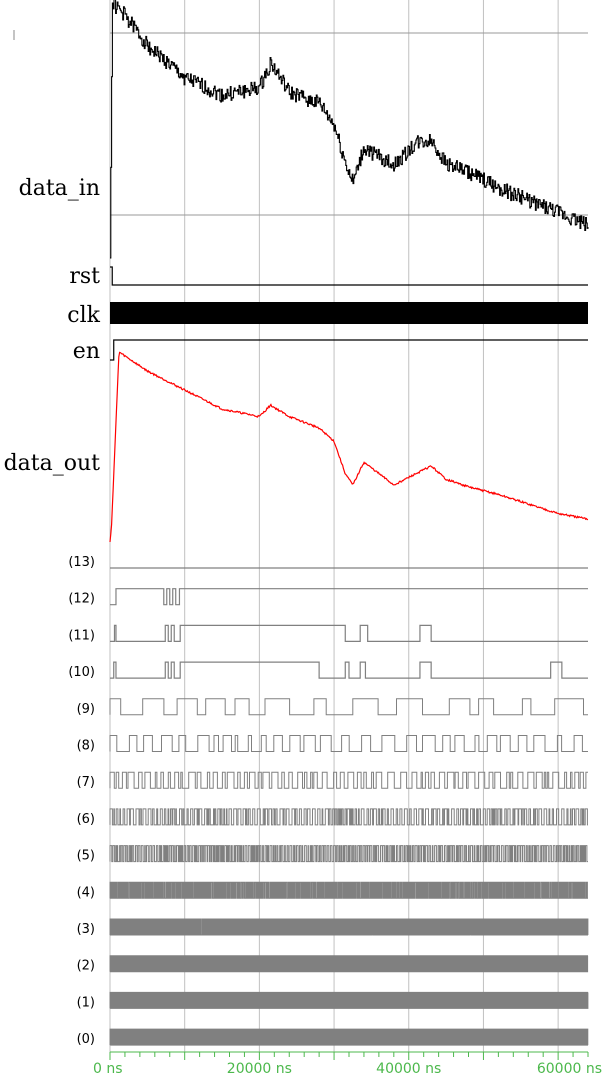 Image resolution: width=606 pixels, height=1077 pixels. Describe the element at coordinates (86, 1039) in the screenshot. I see `signal-label: (0)` at that location.